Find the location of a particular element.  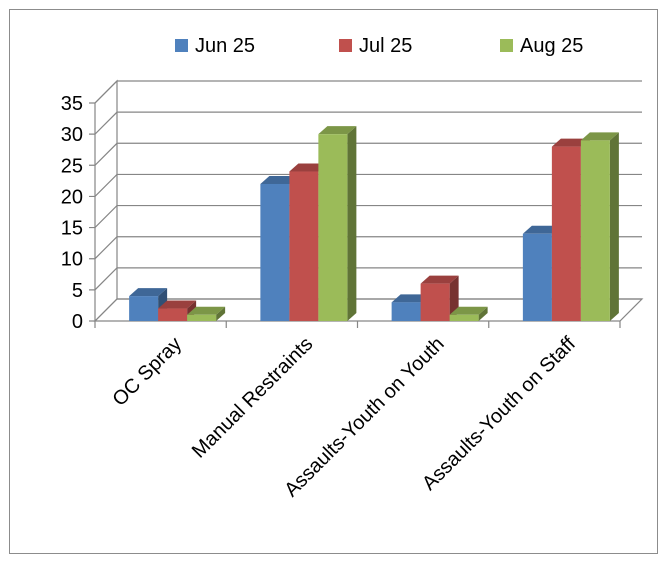

legend: Jun 25 Jul 25 Aug 25 is located at coordinates (379, 46).